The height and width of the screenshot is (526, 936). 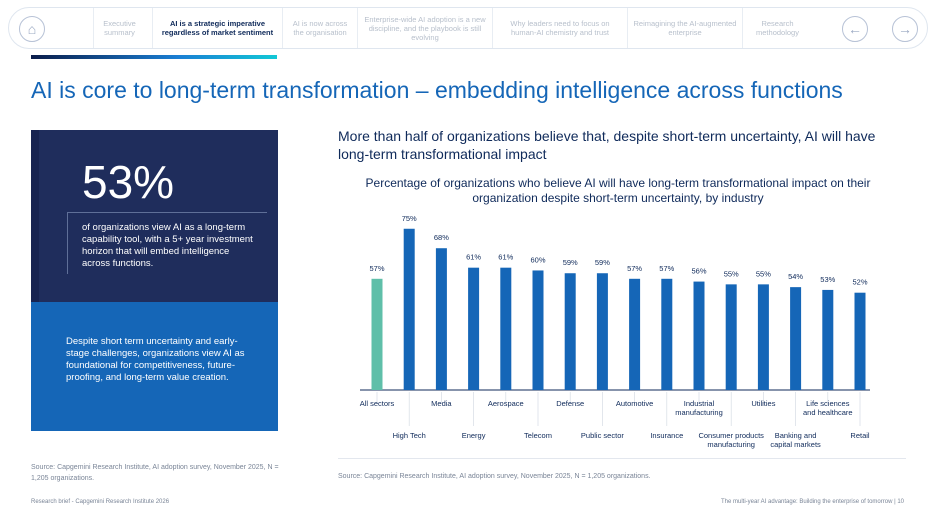 What do you see at coordinates (827, 279) in the screenshot?
I see `data-label: 53%` at bounding box center [827, 279].